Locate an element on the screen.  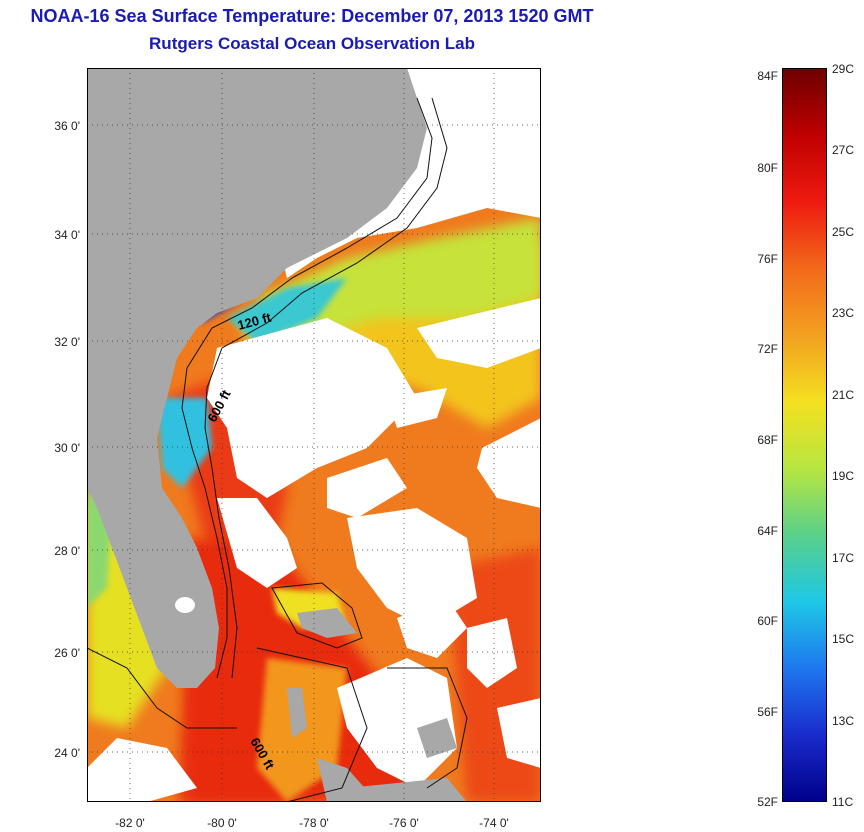
x-tick-label: -78 0' is located at coordinates (314, 823).